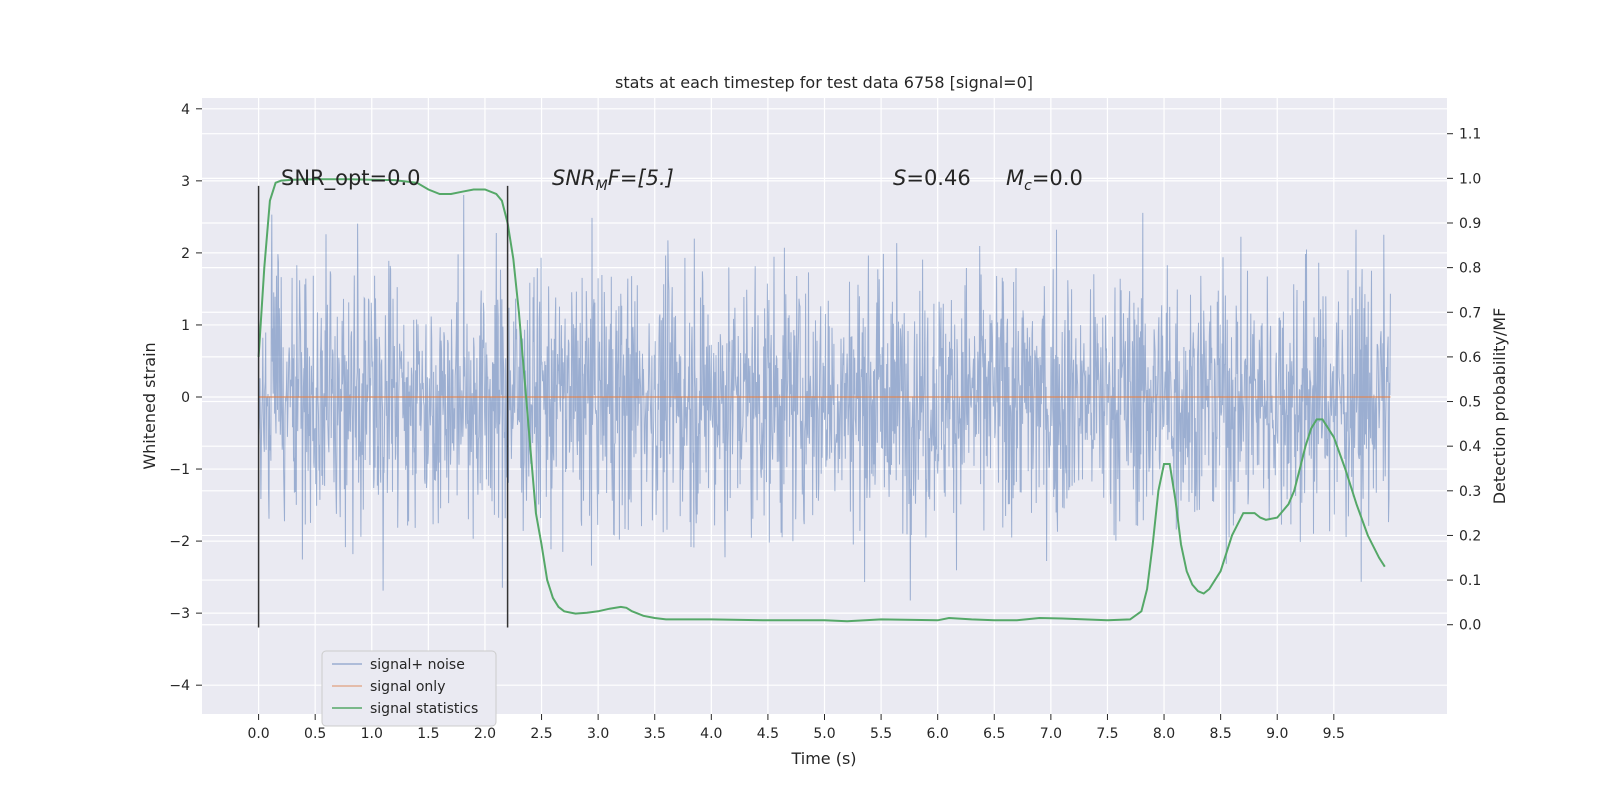  Describe the element at coordinates (372, 734) in the screenshot. I see `x-tick-label: 1.0` at that location.